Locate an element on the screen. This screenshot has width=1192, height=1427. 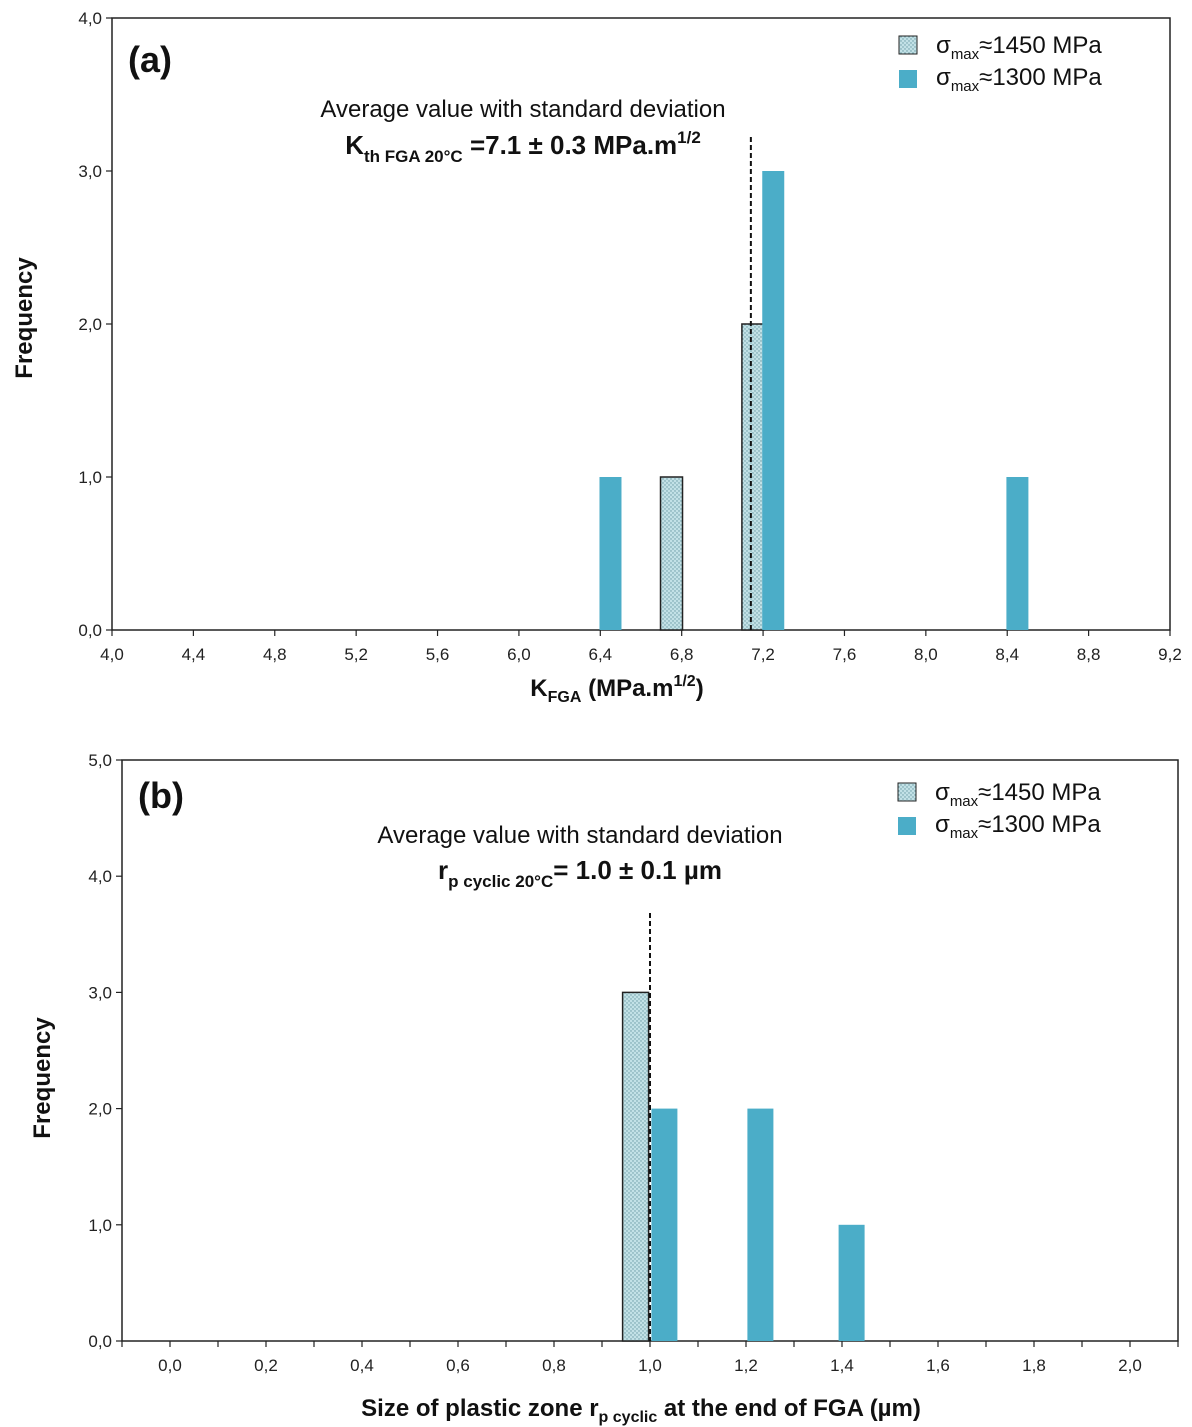
x-tick-label: 0,8 is located at coordinates (554, 1365).